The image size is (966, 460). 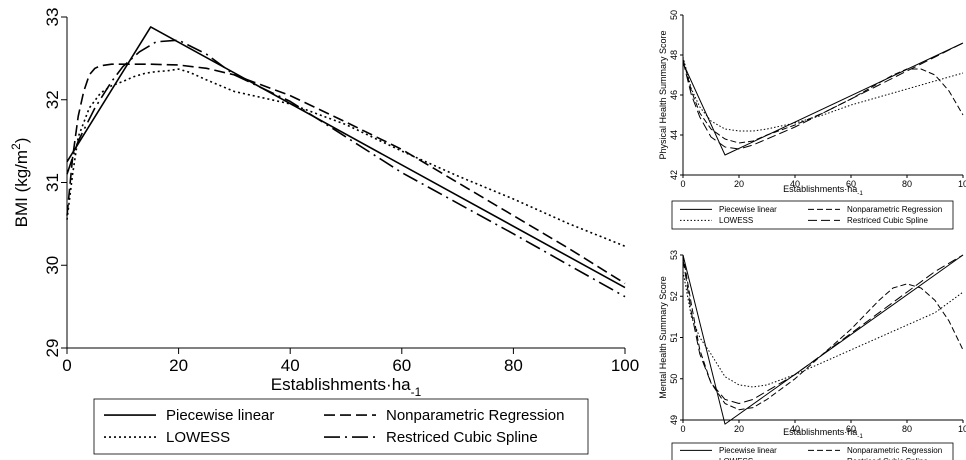 I want to click on y-tick-label: 29, so click(x=52, y=348).